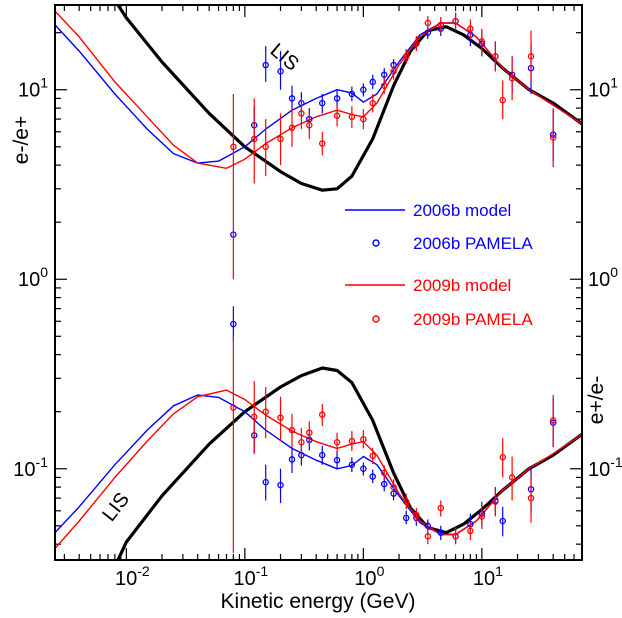 The width and height of the screenshot is (622, 618). What do you see at coordinates (462, 285) in the screenshot?
I see `legend-label: 2009b model` at bounding box center [462, 285].